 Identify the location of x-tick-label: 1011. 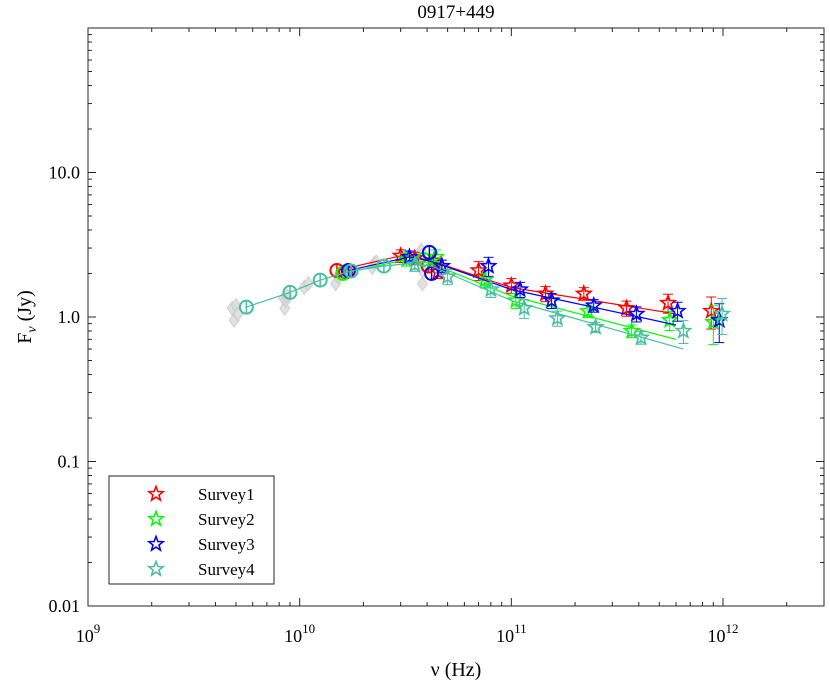
(511, 633).